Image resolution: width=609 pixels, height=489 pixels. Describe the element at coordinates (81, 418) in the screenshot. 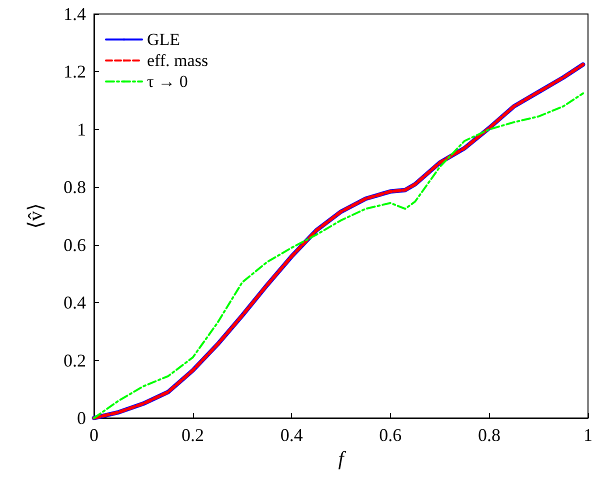

I see `y-tick-label: 0` at that location.